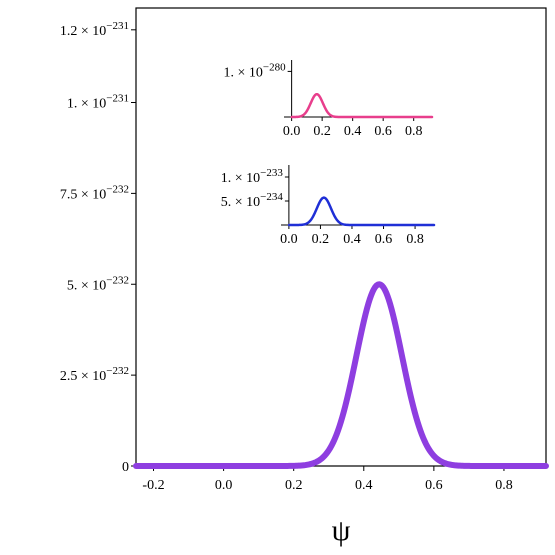 The width and height of the screenshot is (555, 555). Describe the element at coordinates (98, 102) in the screenshot. I see `y-tick-label: 1. × 10−231` at that location.